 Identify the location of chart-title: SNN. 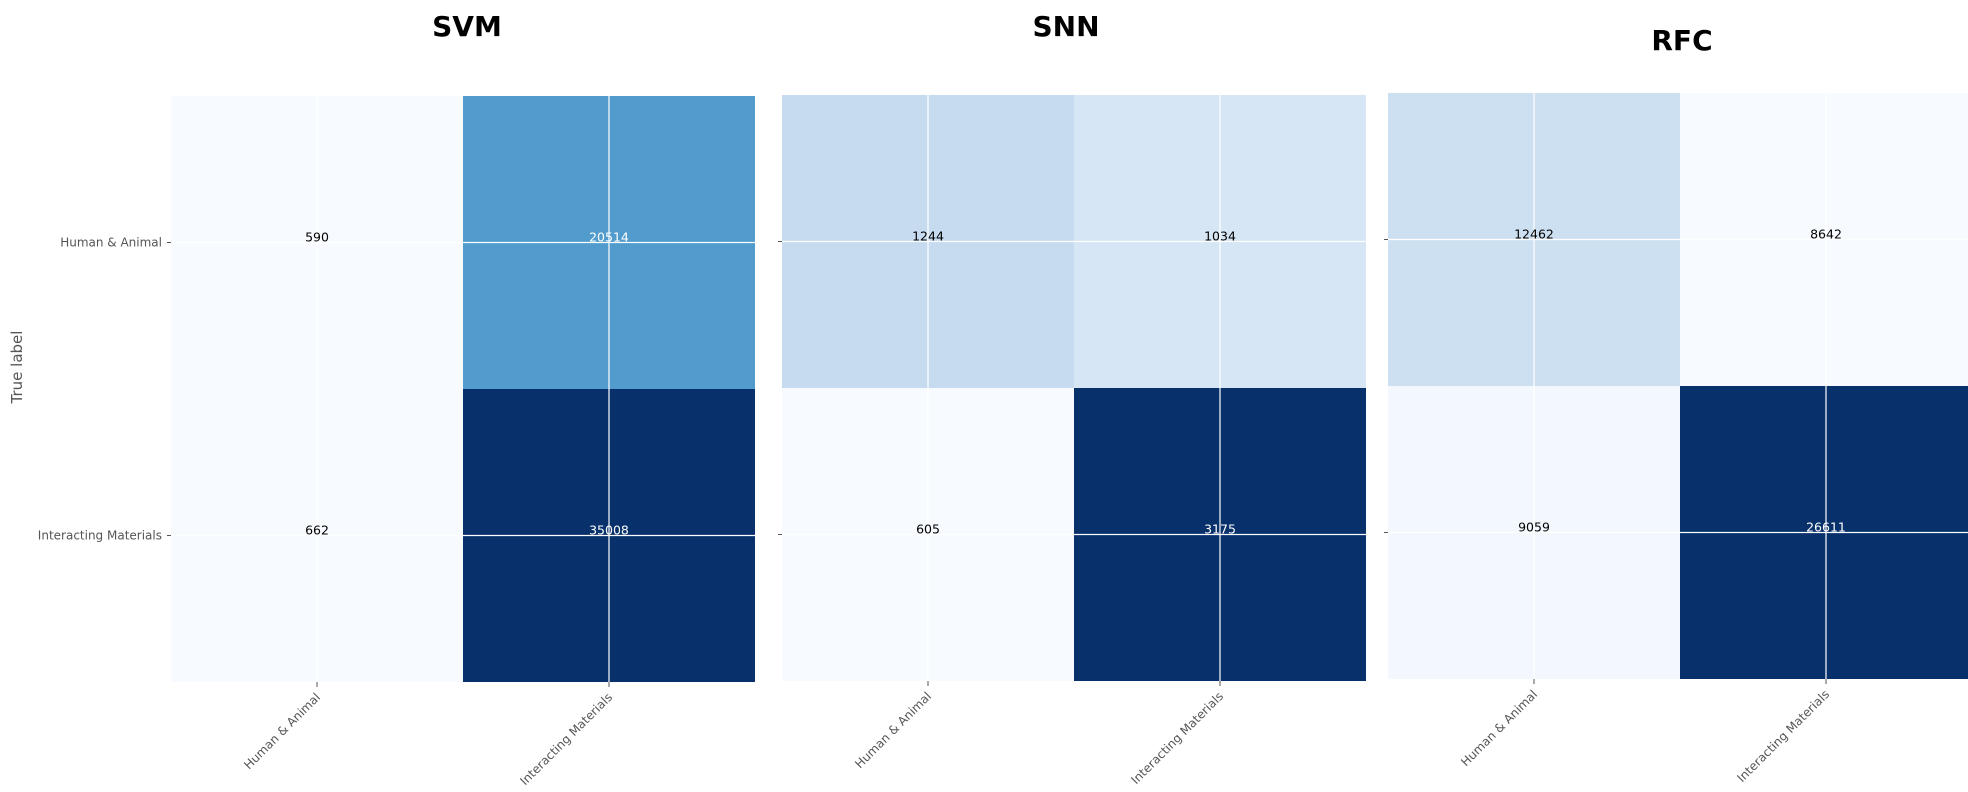
(1065, 26).